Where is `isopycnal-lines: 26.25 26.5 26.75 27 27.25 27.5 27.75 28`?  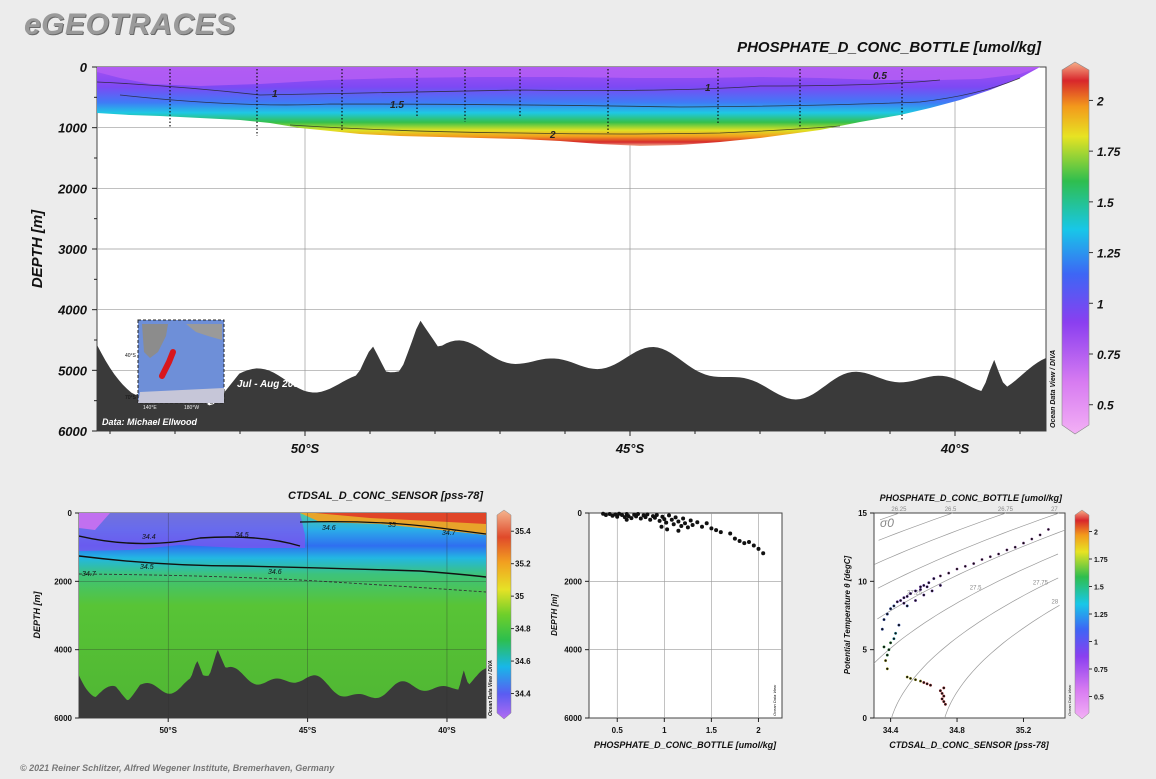 isopycnal-lines: 26.25 26.5 26.75 27 27.25 27.5 27.75 28 is located at coordinates (969, 613).